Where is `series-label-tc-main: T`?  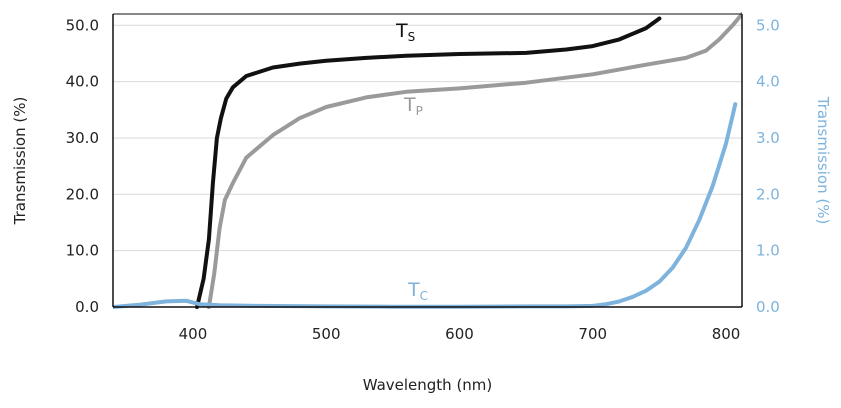 series-label-tc-main: T is located at coordinates (413, 290).